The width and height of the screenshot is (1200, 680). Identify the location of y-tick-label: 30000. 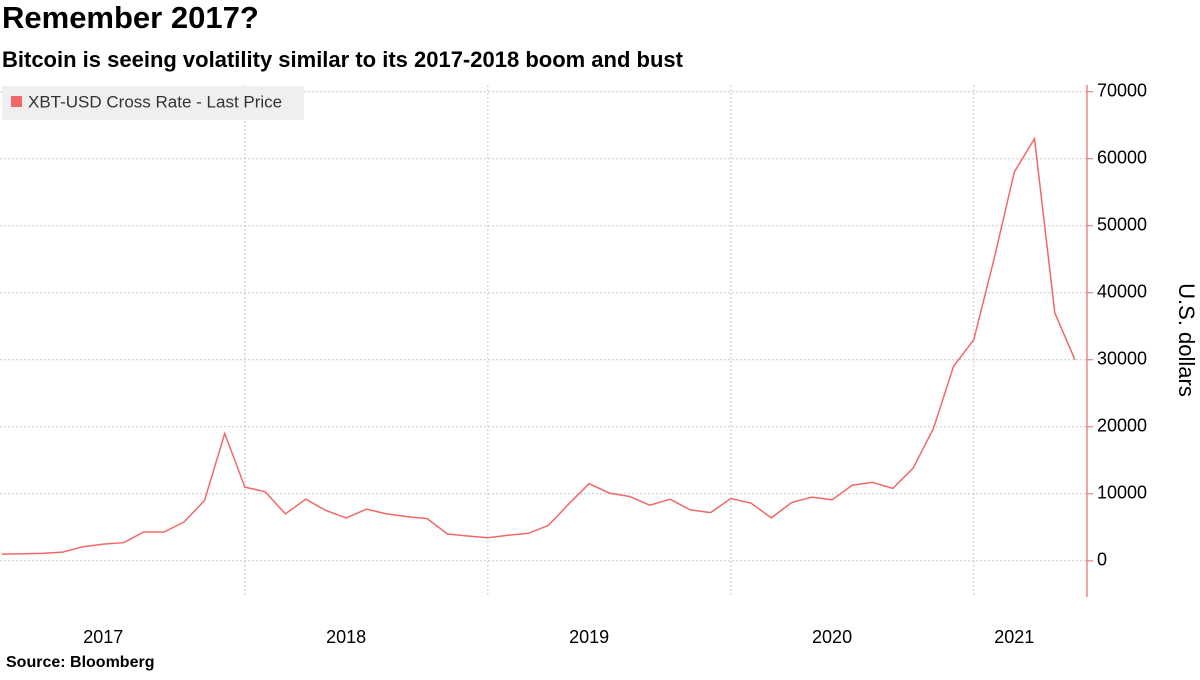
(1122, 359).